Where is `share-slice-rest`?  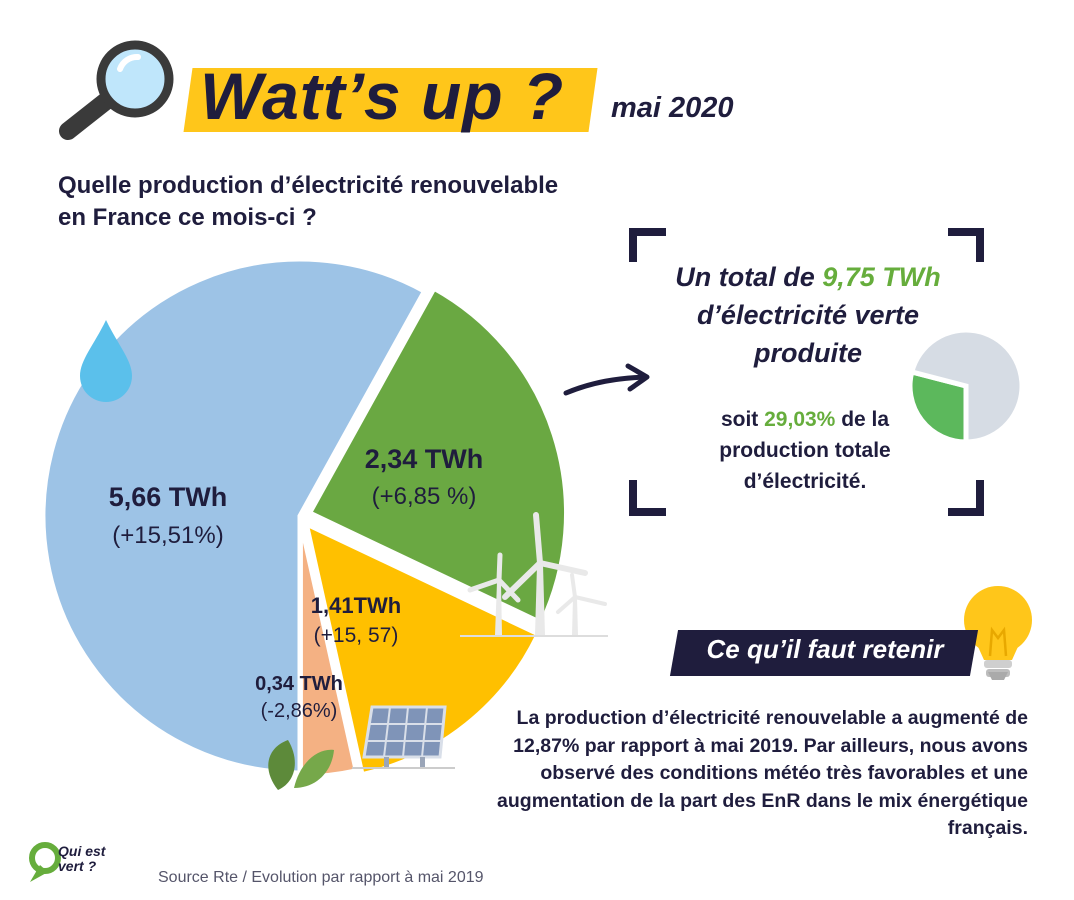 share-slice-rest is located at coordinates (966, 386).